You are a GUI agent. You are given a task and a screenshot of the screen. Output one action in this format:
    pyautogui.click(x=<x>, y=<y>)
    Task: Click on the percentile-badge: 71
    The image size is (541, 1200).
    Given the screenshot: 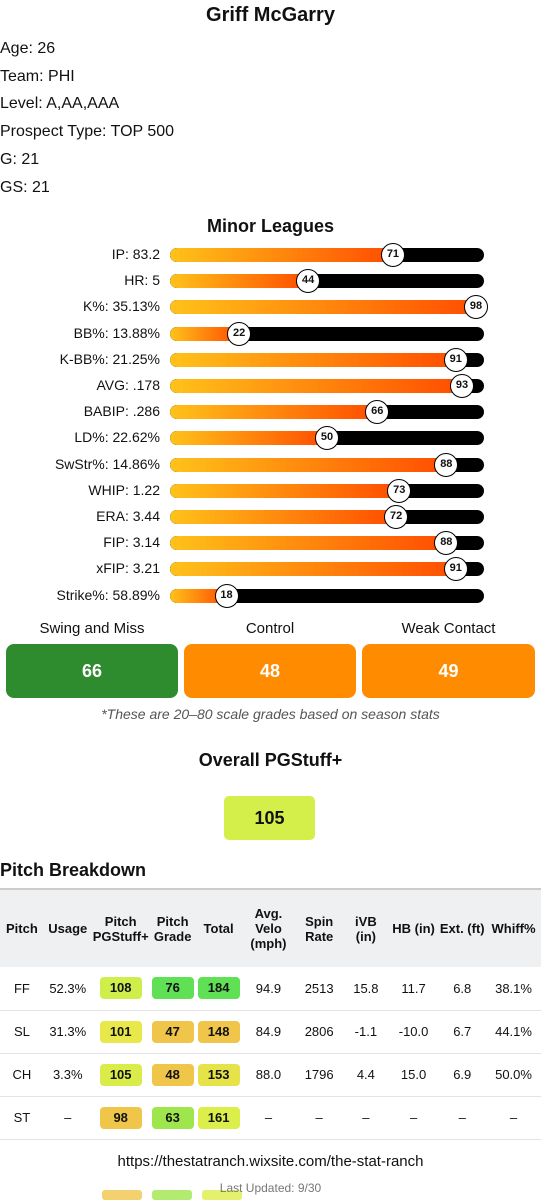 What is the action you would take?
    pyautogui.click(x=392, y=255)
    